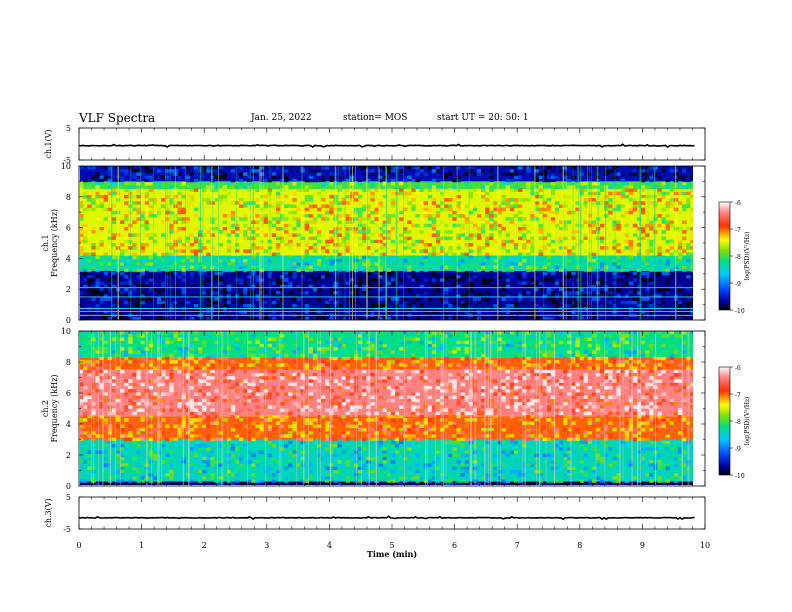 The height and width of the screenshot is (612, 792). Describe the element at coordinates (386, 146) in the screenshot. I see `ch1-waveform-line` at that location.